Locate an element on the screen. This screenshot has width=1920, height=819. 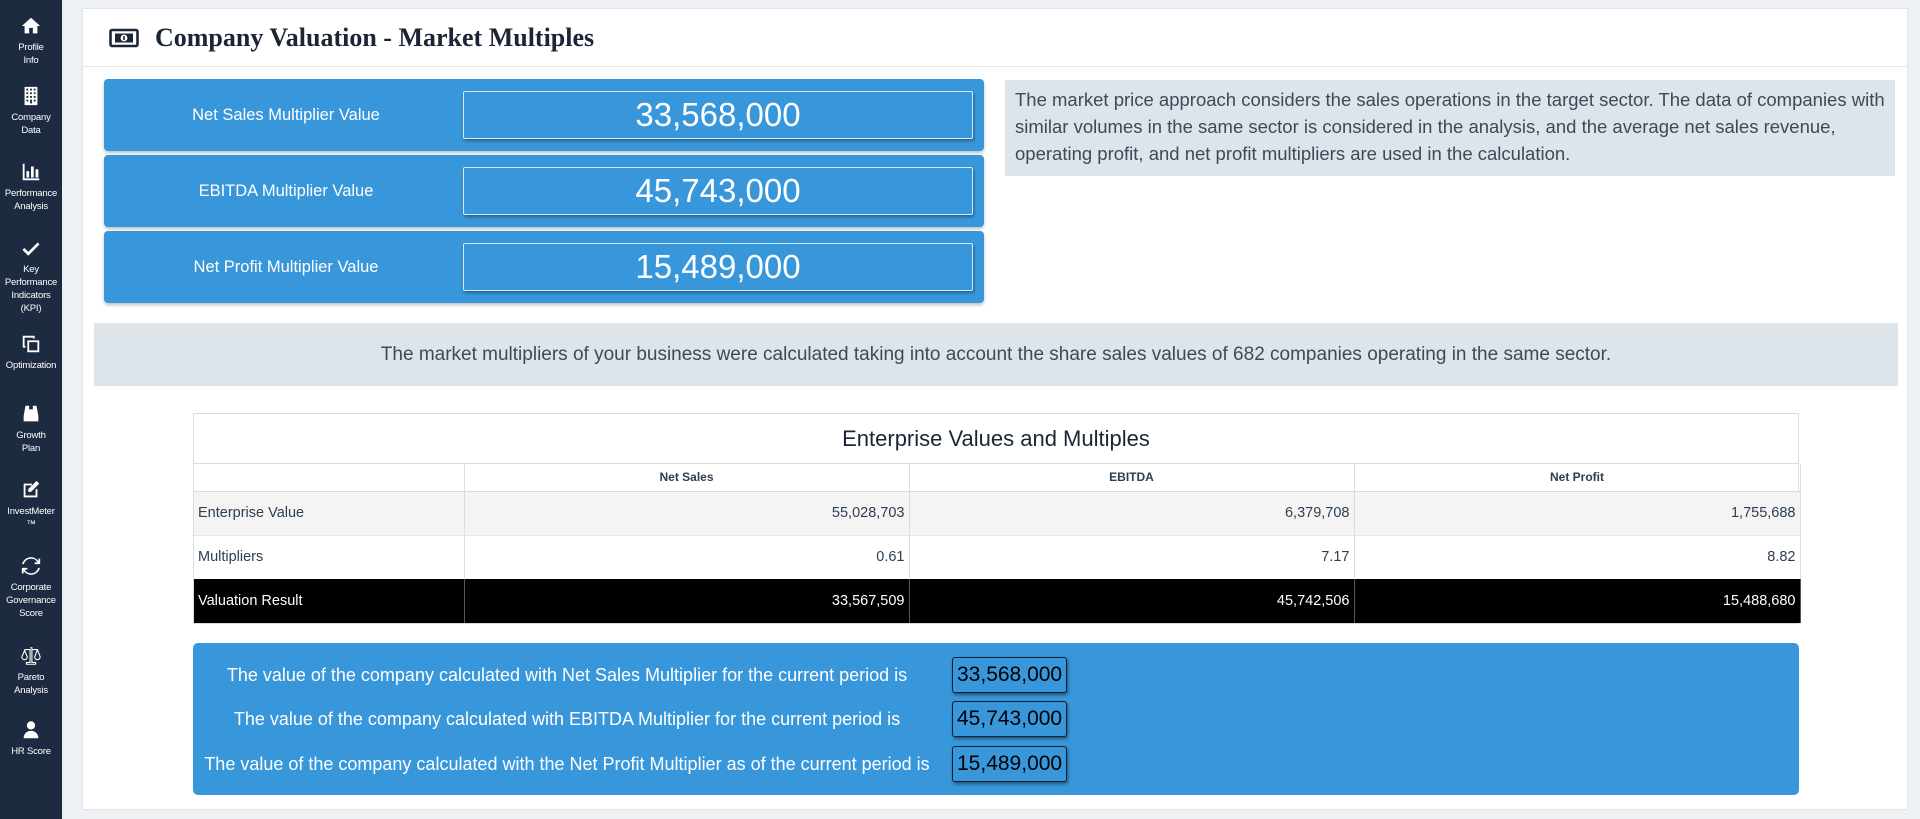
refresh-icon is located at coordinates (31, 566).